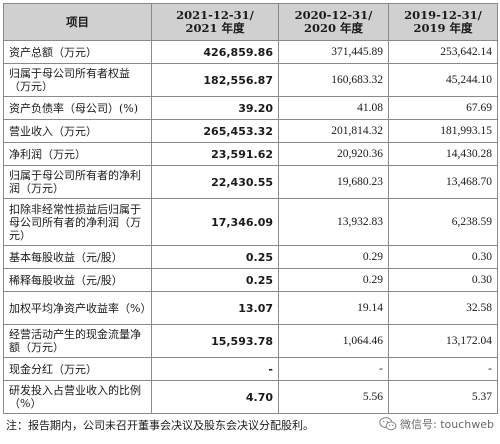  I want to click on value-2019: 13,172.04, so click(443, 341).